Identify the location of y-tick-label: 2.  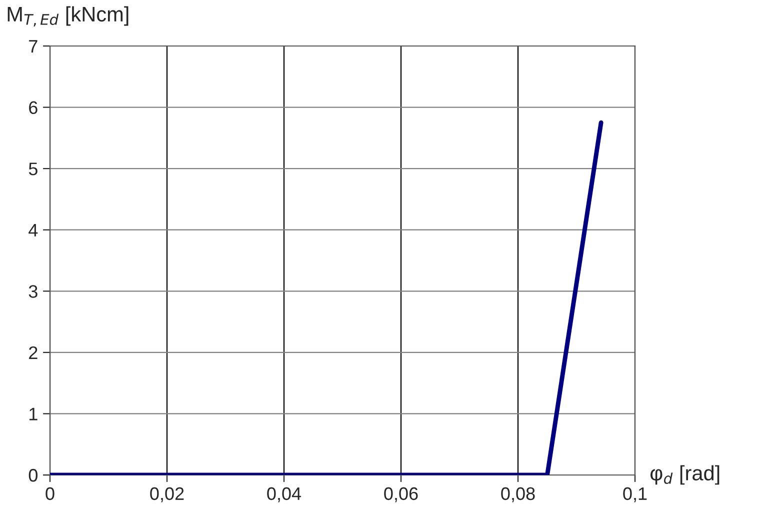
(33, 352).